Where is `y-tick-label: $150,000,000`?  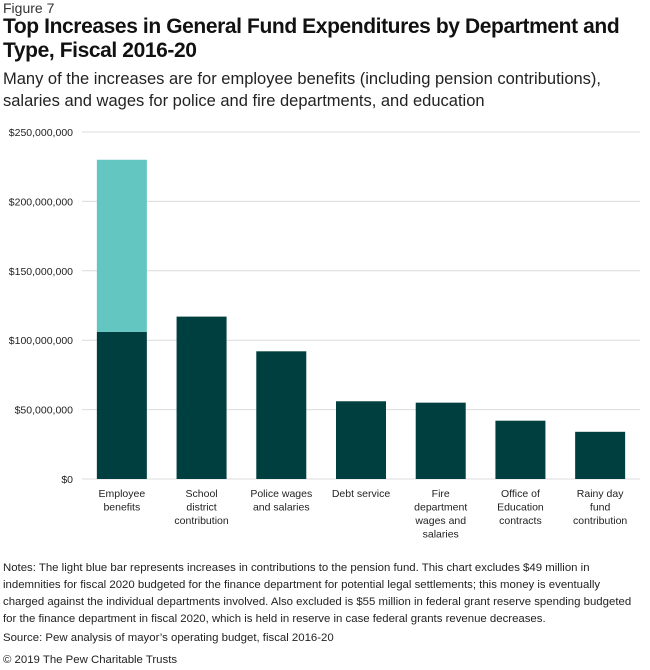 y-tick-label: $150,000,000 is located at coordinates (41, 272).